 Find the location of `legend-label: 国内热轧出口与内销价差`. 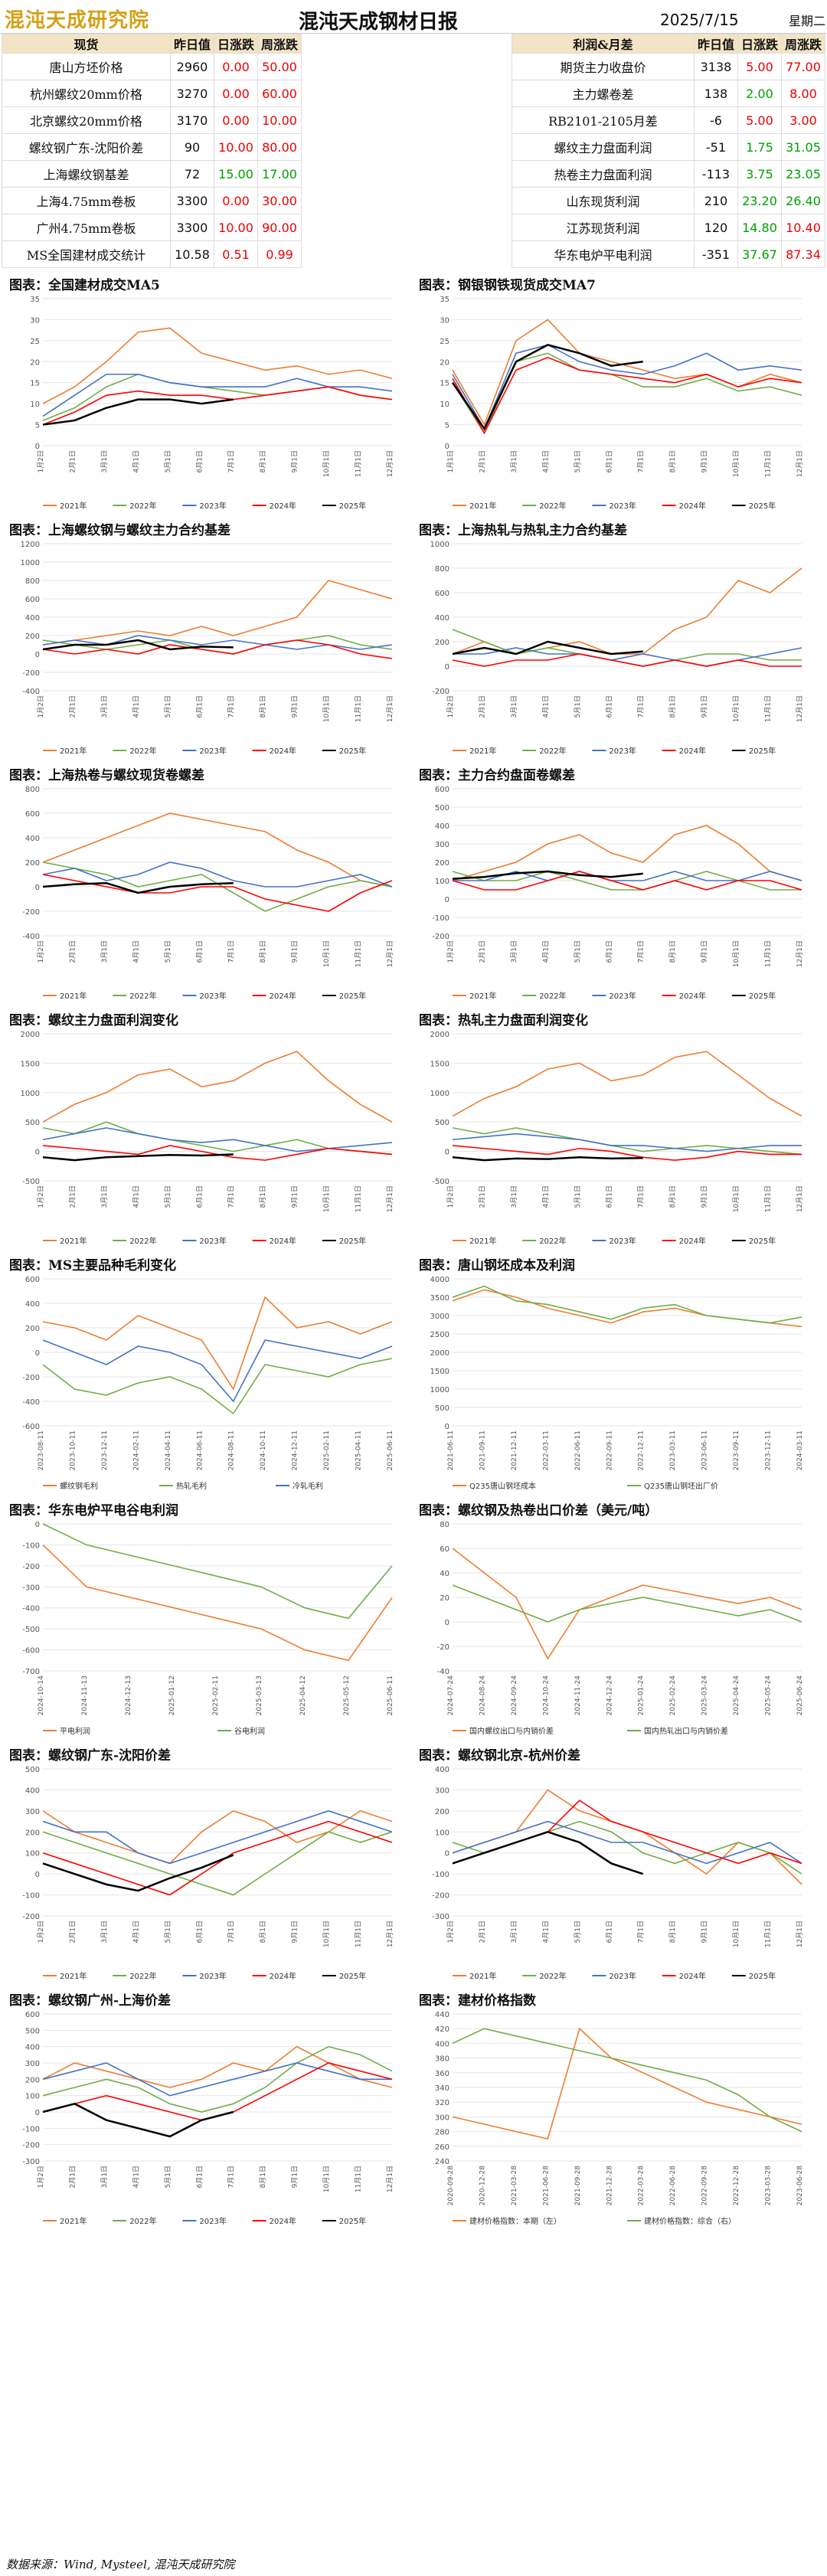

legend-label: 国内热轧出口与内销价差 is located at coordinates (686, 1731).